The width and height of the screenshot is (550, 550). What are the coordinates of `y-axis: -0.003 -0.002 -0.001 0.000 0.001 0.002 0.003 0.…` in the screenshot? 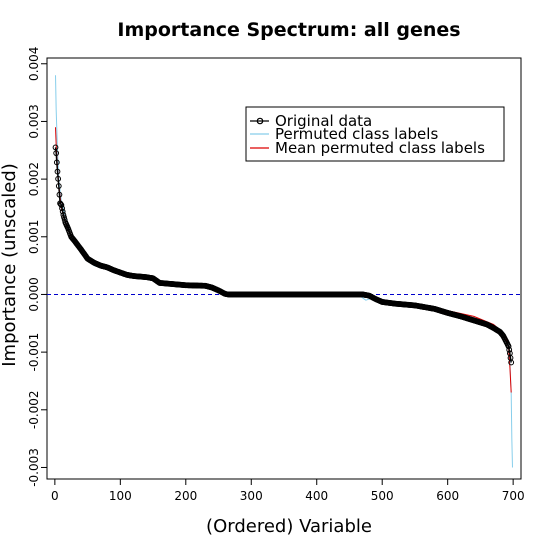 It's located at (37, 267).